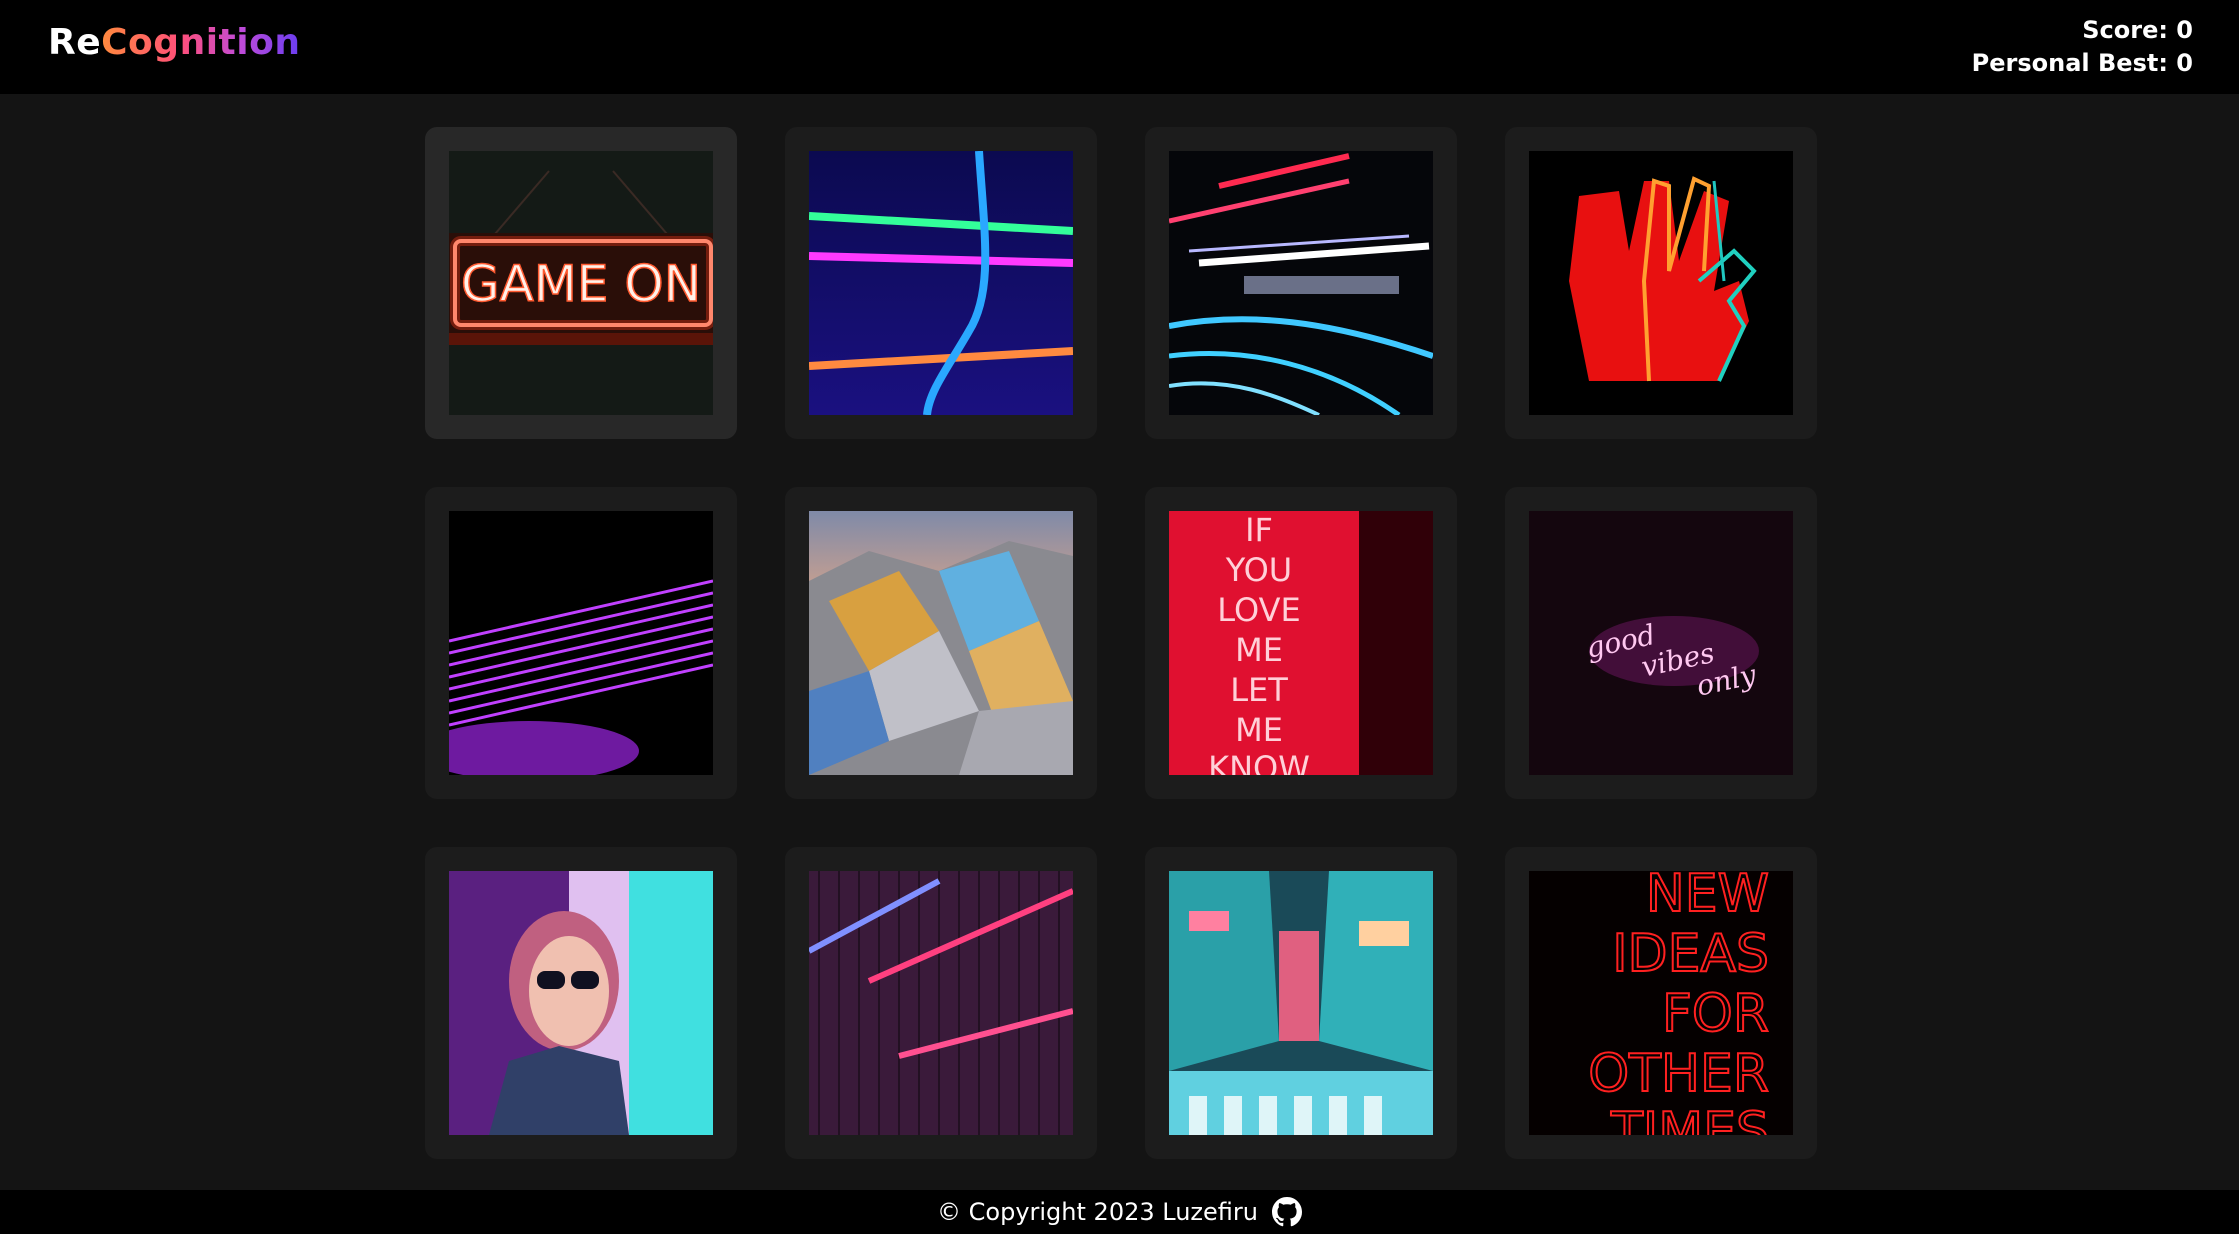 The height and width of the screenshot is (1234, 2239). Describe the element at coordinates (2082, 47) in the screenshot. I see `score-panel: Score: 0 Personal Best: 0` at that location.